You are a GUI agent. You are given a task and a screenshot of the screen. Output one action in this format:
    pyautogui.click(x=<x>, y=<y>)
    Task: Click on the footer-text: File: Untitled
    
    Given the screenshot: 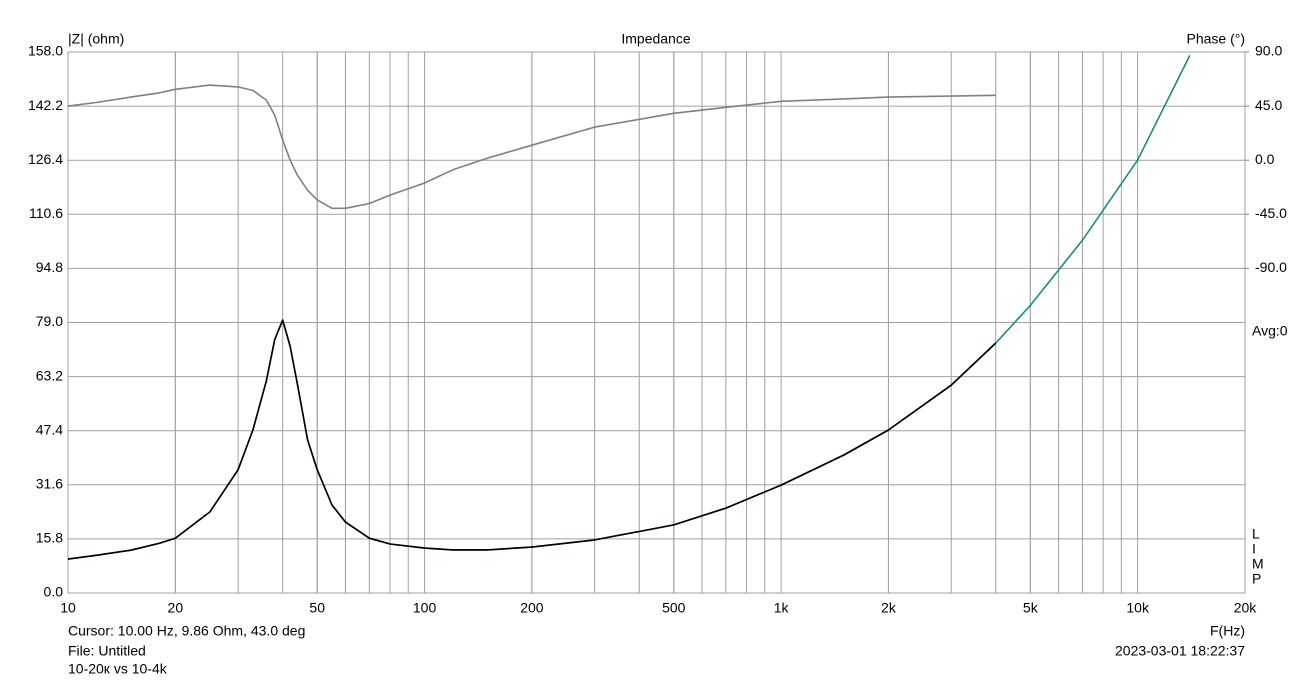 What is the action you would take?
    pyautogui.click(x=107, y=651)
    